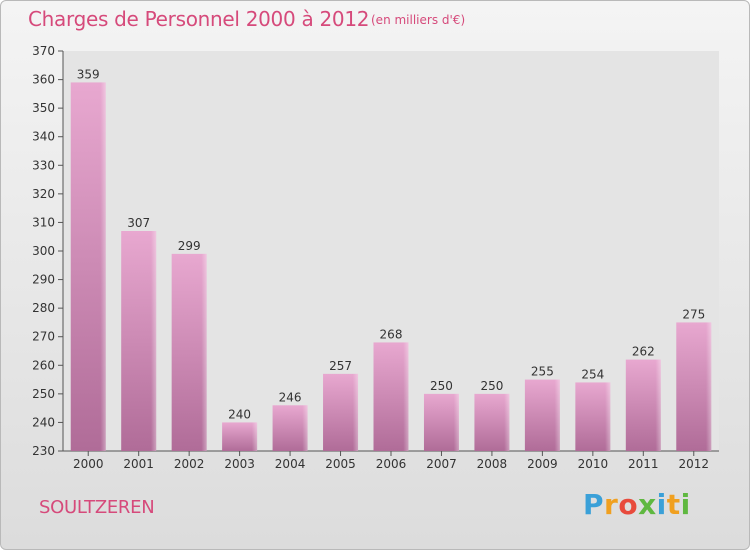 Image resolution: width=750 pixels, height=550 pixels. Describe the element at coordinates (43, 108) in the screenshot. I see `y-tick-label: 350` at that location.